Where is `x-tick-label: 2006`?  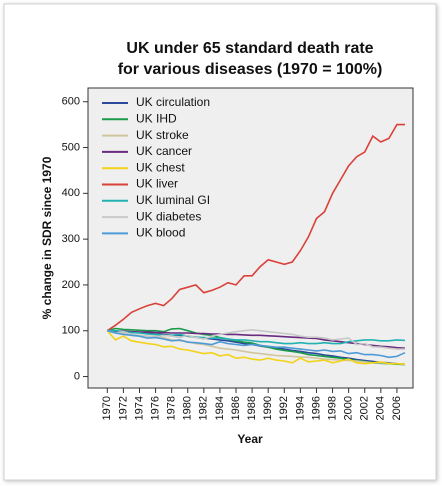
x-tick-label: 2006 is located at coordinates (397, 408).